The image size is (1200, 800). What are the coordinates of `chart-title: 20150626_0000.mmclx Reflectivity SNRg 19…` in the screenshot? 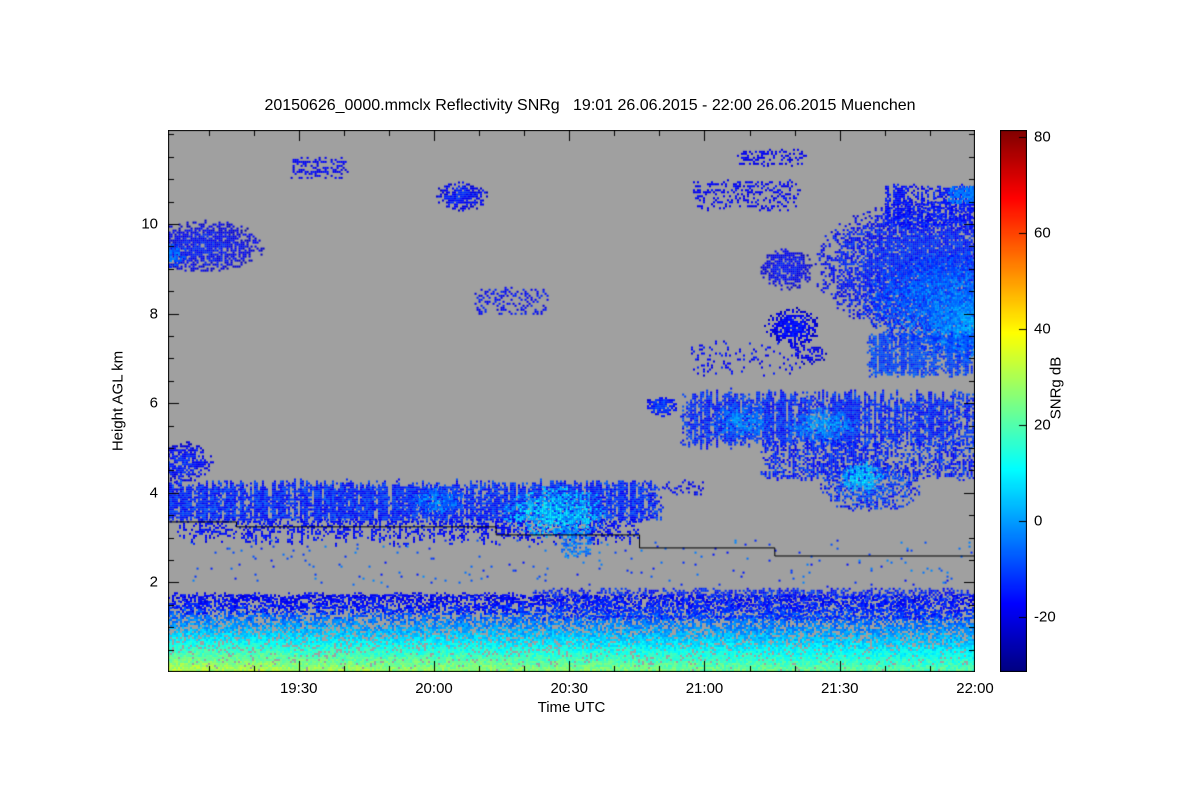 It's located at (590, 105).